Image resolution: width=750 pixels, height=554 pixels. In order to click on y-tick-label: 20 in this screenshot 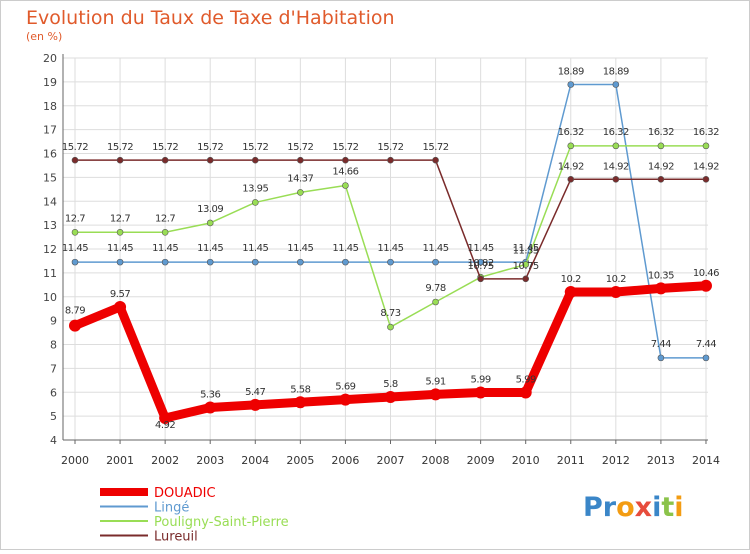, I will do `click(50, 58)`.